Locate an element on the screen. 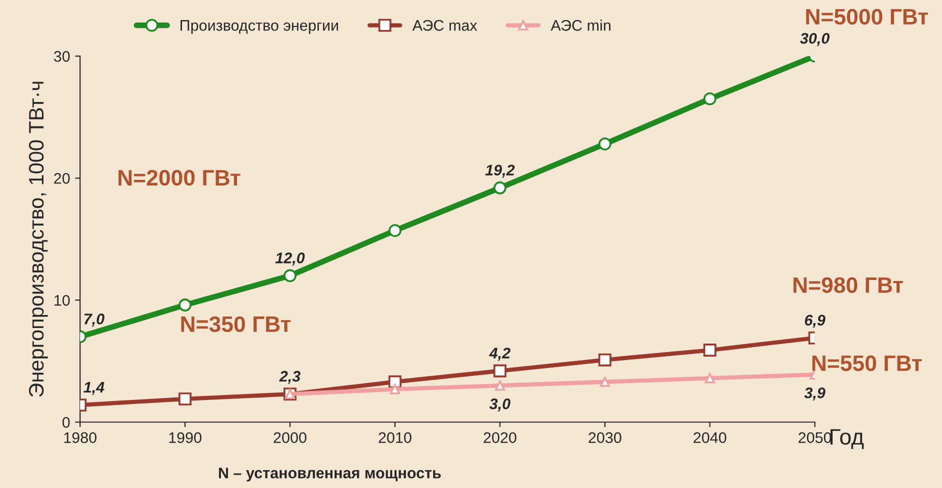  x-tick-label: 2020 is located at coordinates (500, 438).